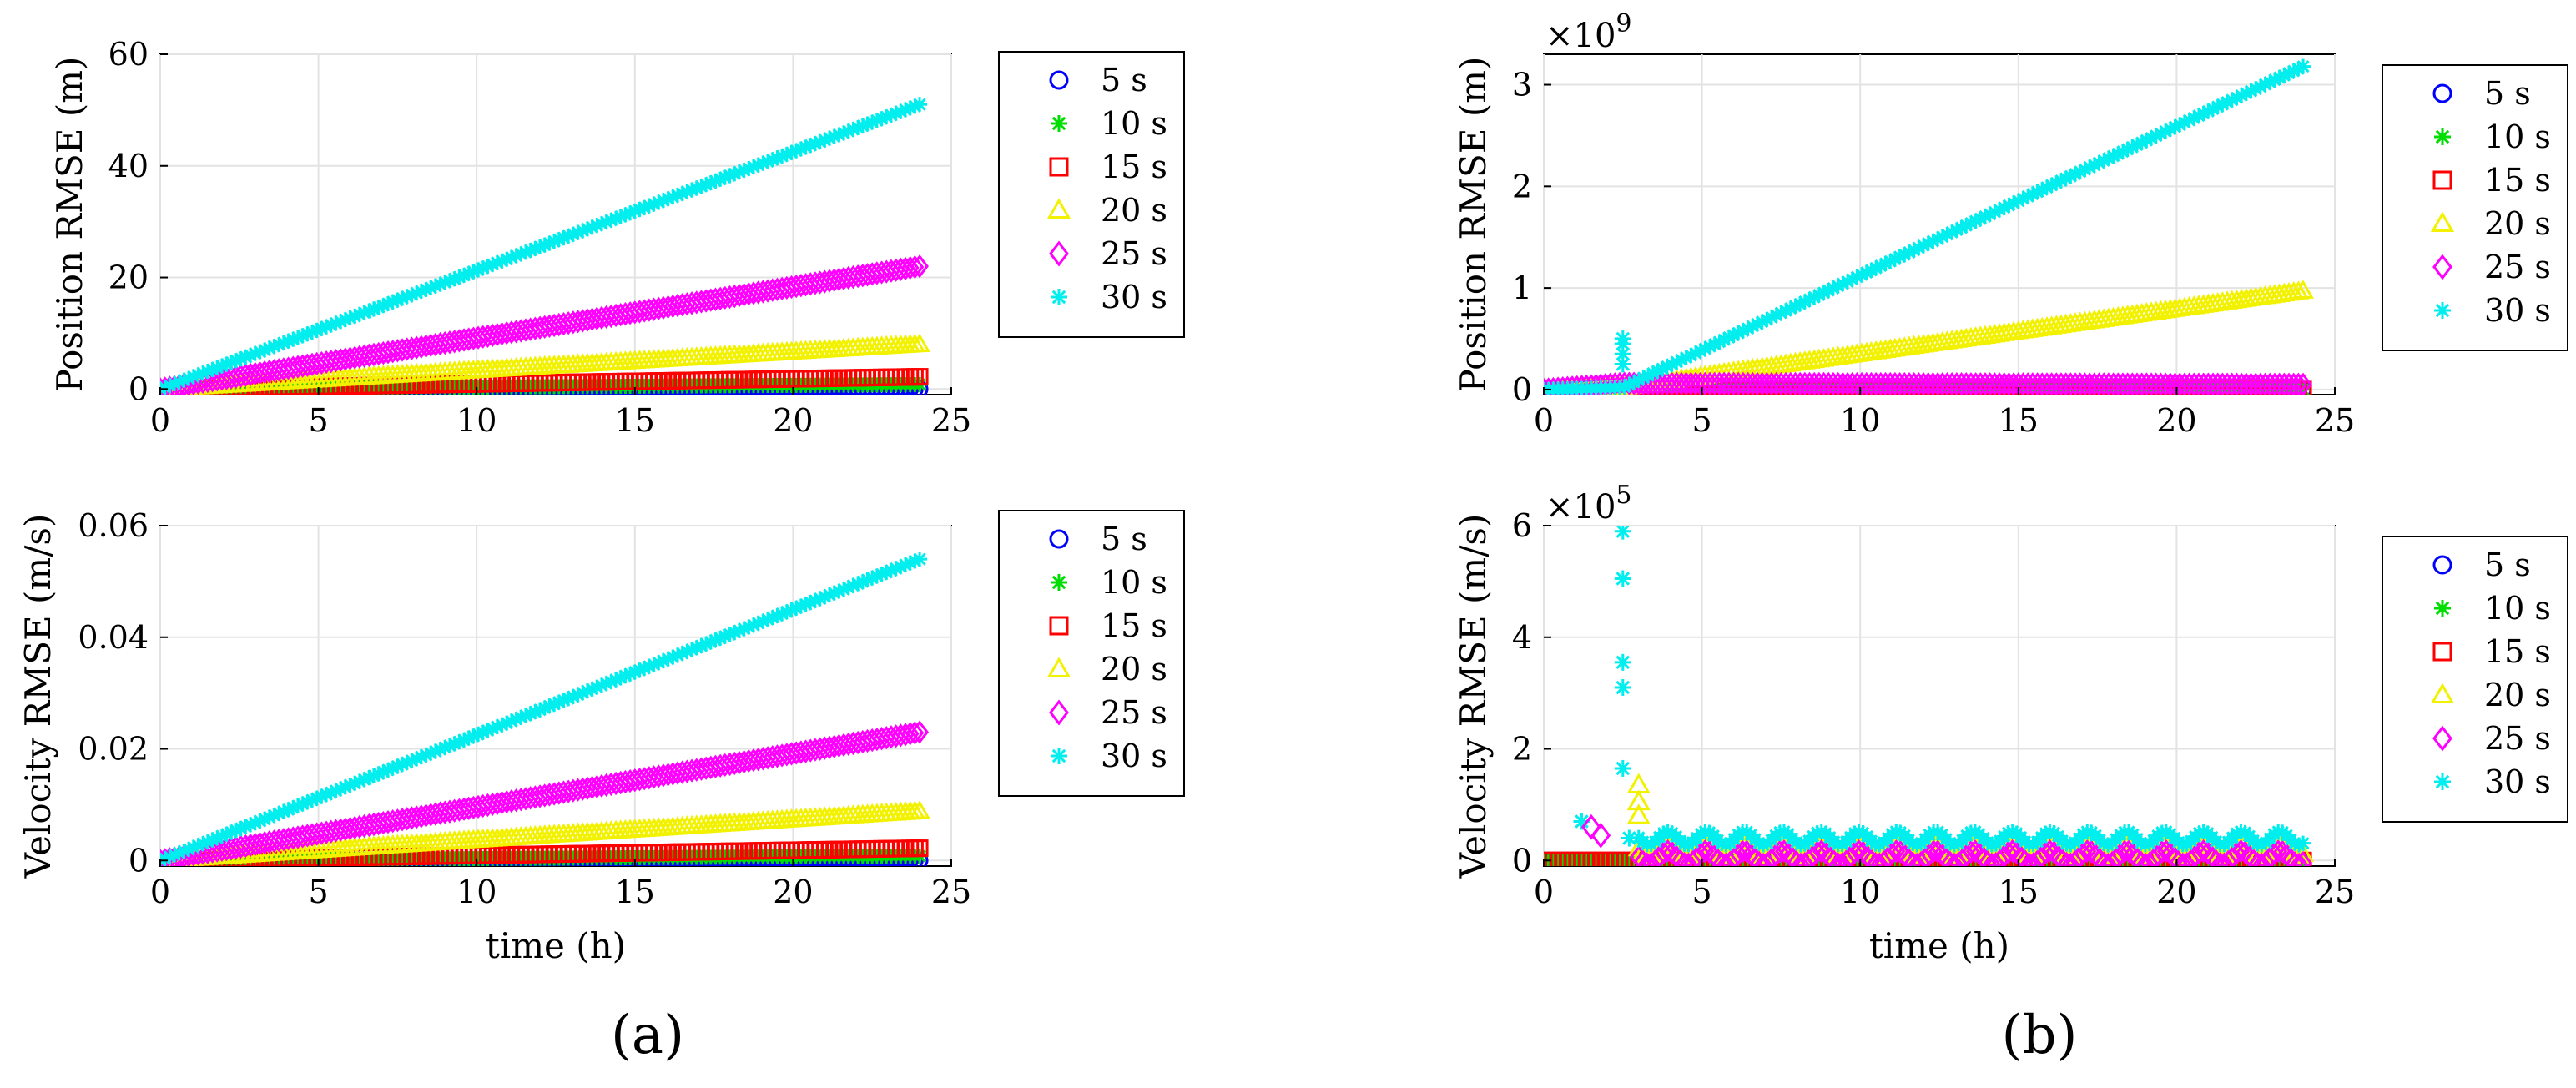 The width and height of the screenshot is (2576, 1088). What do you see at coordinates (1522, 525) in the screenshot?
I see `y-tick-label: 6` at bounding box center [1522, 525].